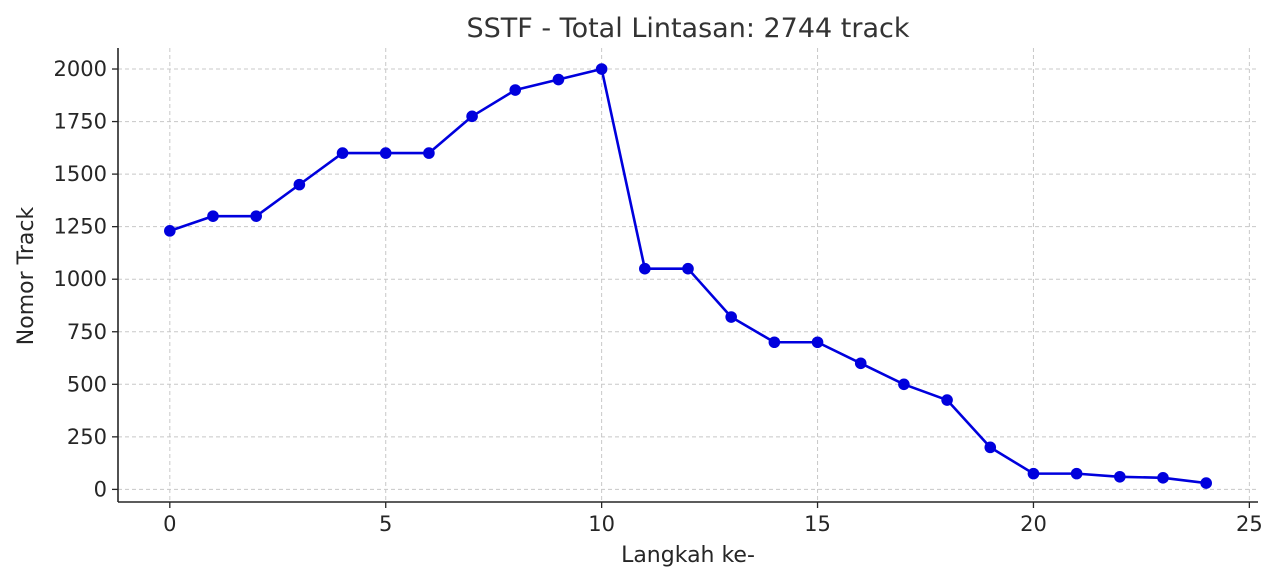 The width and height of the screenshot is (1280, 581). Describe the element at coordinates (1033, 524) in the screenshot. I see `x-tick-label: 20` at that location.